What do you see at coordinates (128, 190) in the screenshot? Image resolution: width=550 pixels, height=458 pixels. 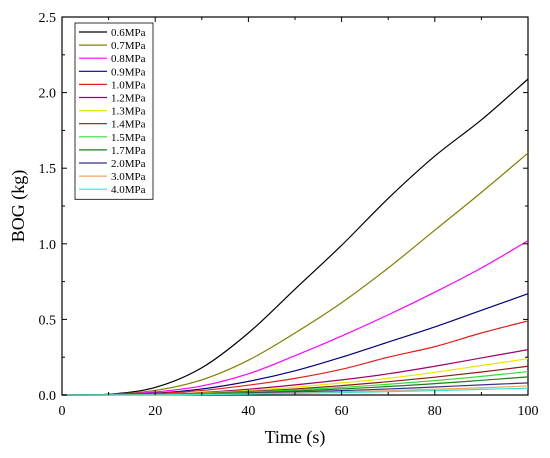 I see `legend-label-12: 4.0MPa` at bounding box center [128, 190].